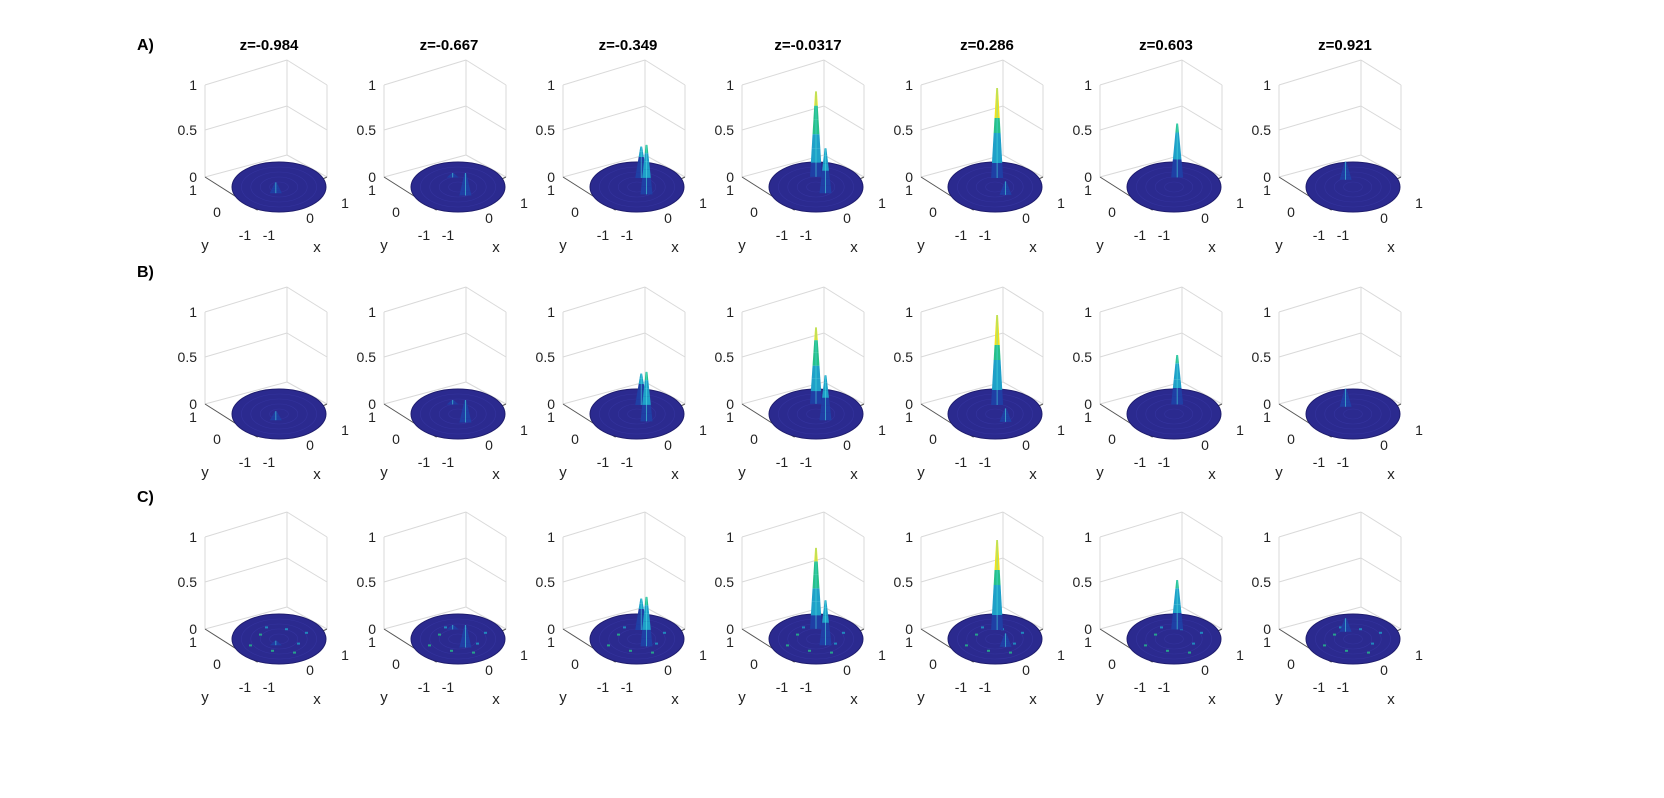 The width and height of the screenshot is (1664, 798). I want to click on surface-disk, so click(458, 414).